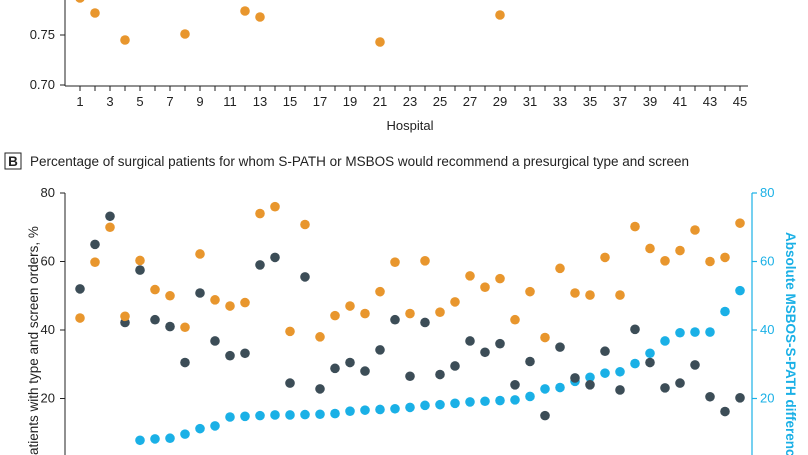  What do you see at coordinates (650, 101) in the screenshot?
I see `panel-a-x-tick-label: 39` at bounding box center [650, 101].